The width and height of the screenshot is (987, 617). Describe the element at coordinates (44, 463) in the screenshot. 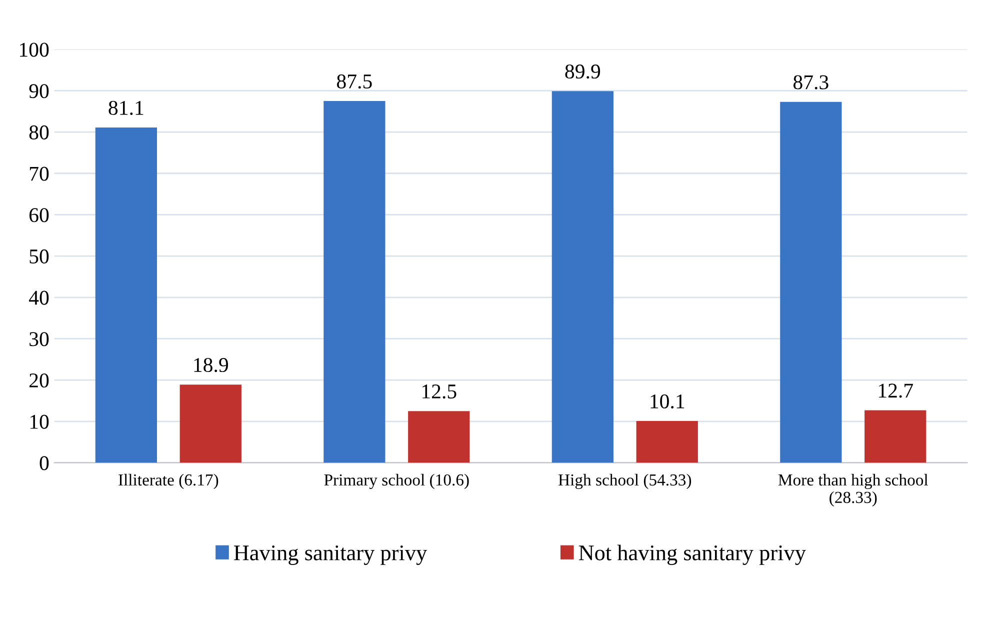

I see `y-tick-label: 0` at that location.